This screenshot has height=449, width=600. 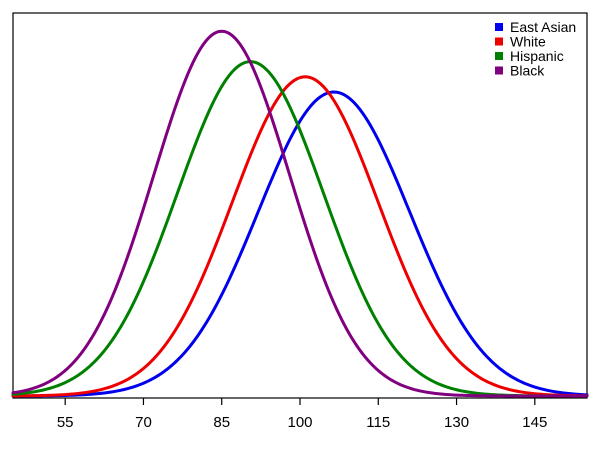 I want to click on x-axis: 55 70 85 100 115 130 145, so click(x=302, y=414).